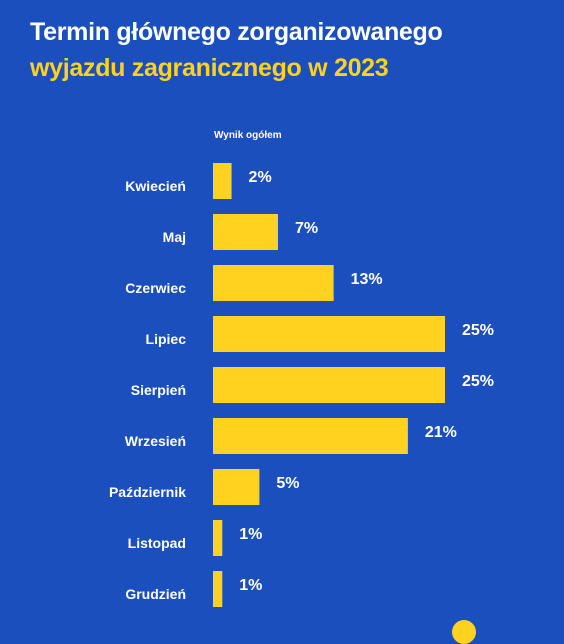 The height and width of the screenshot is (644, 564). What do you see at coordinates (147, 492) in the screenshot?
I see `category-label: Październik` at bounding box center [147, 492].